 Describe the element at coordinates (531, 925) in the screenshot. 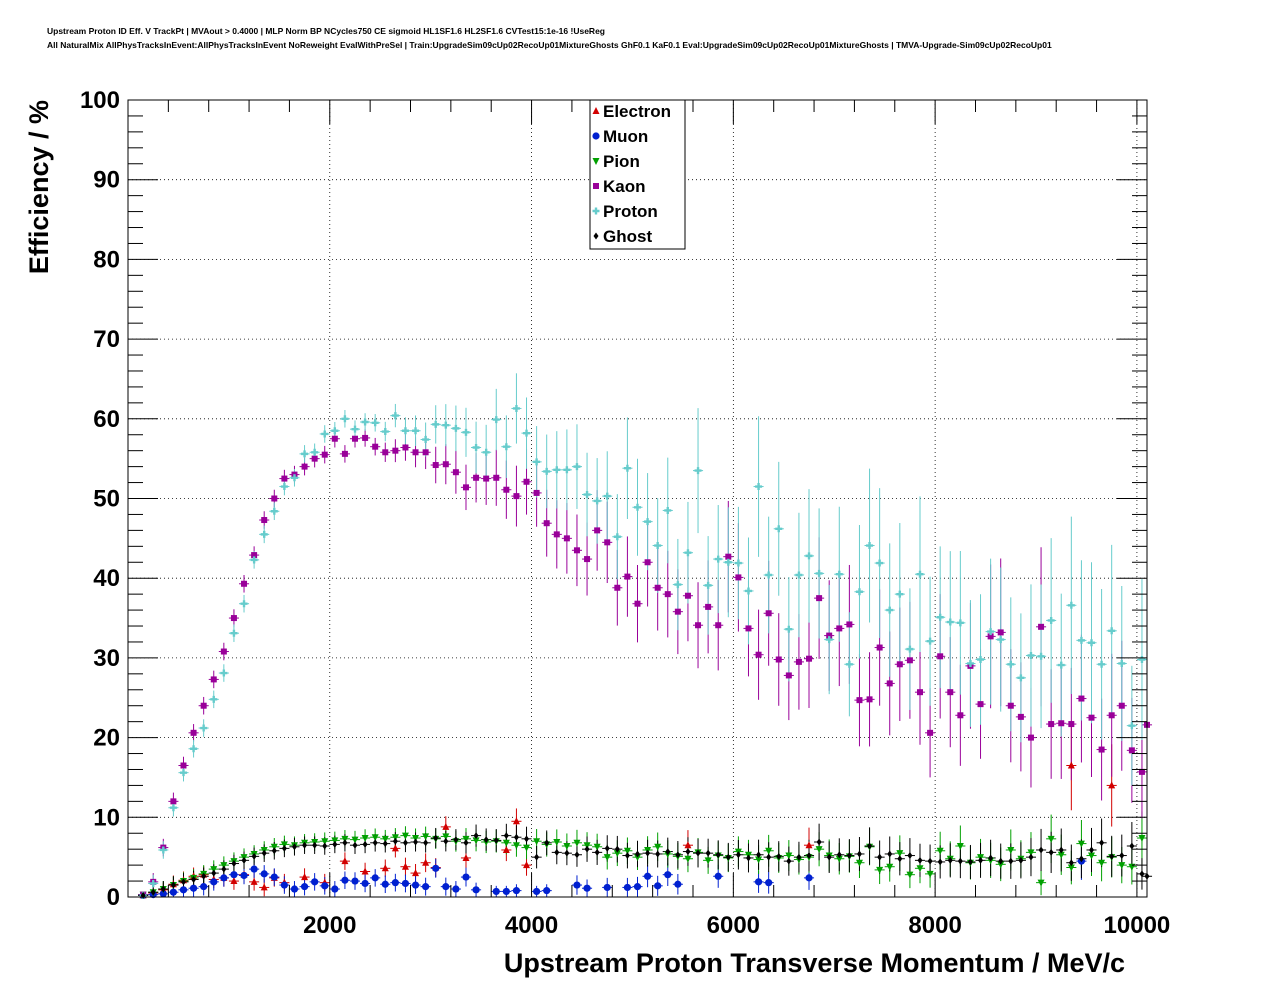

I see `x-tick-label: 4000` at that location.